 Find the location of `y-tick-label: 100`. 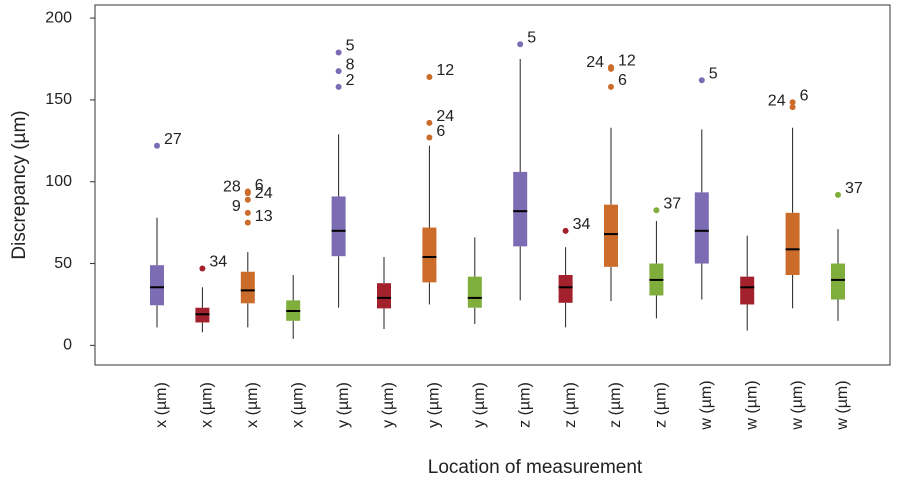

y-tick-label: 100 is located at coordinates (58, 181).